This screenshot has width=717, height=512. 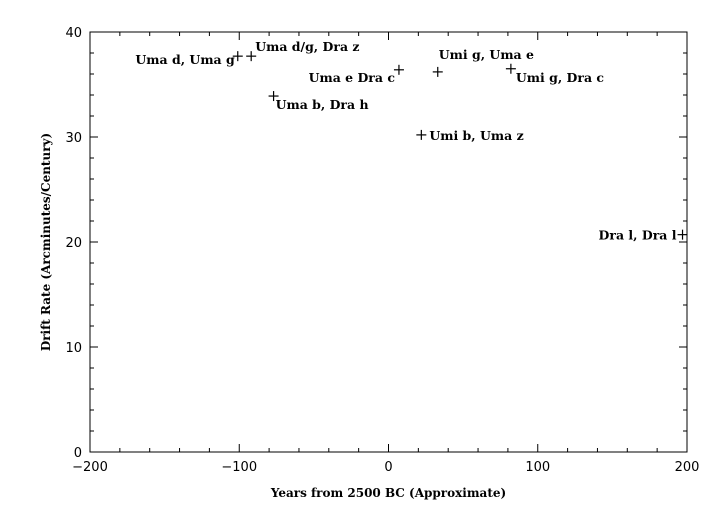 I want to click on point-label: Umi g, Dra c, so click(x=560, y=77).